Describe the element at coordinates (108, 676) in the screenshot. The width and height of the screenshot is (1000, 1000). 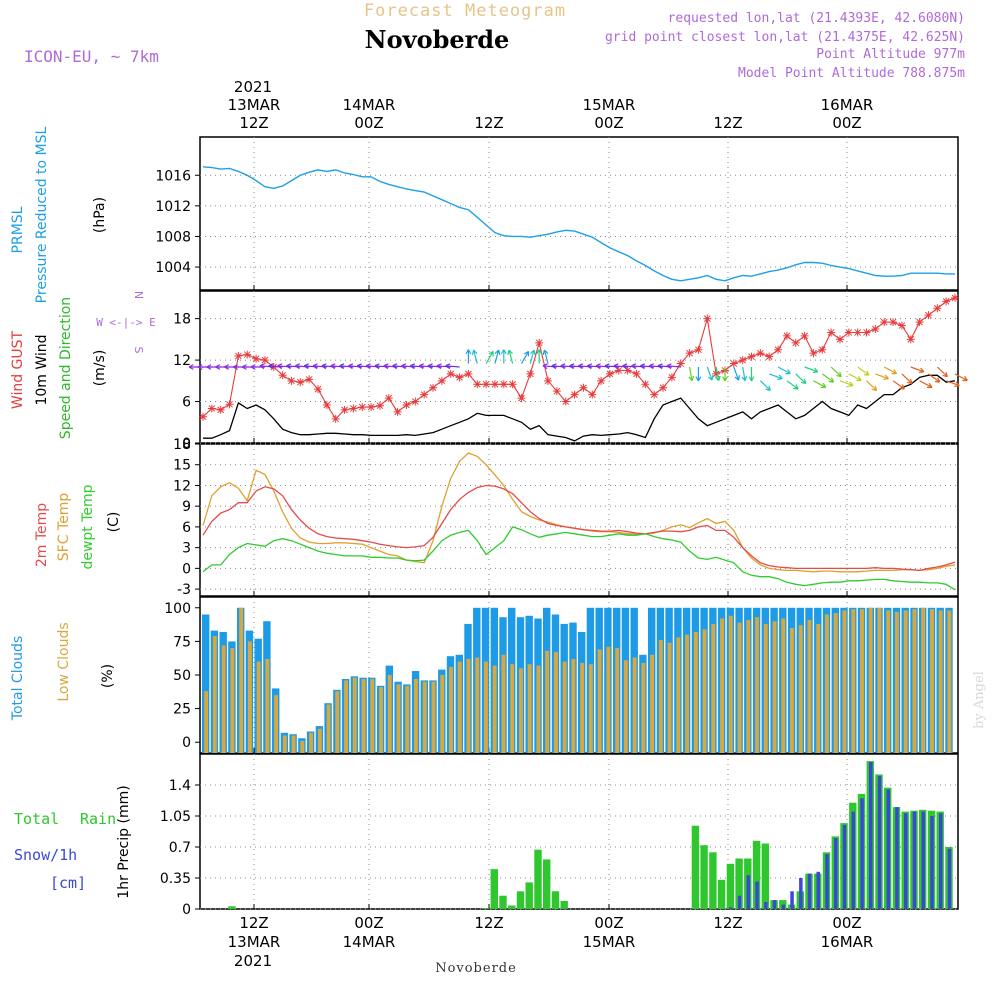
I see `clouds-unit: (%)` at that location.